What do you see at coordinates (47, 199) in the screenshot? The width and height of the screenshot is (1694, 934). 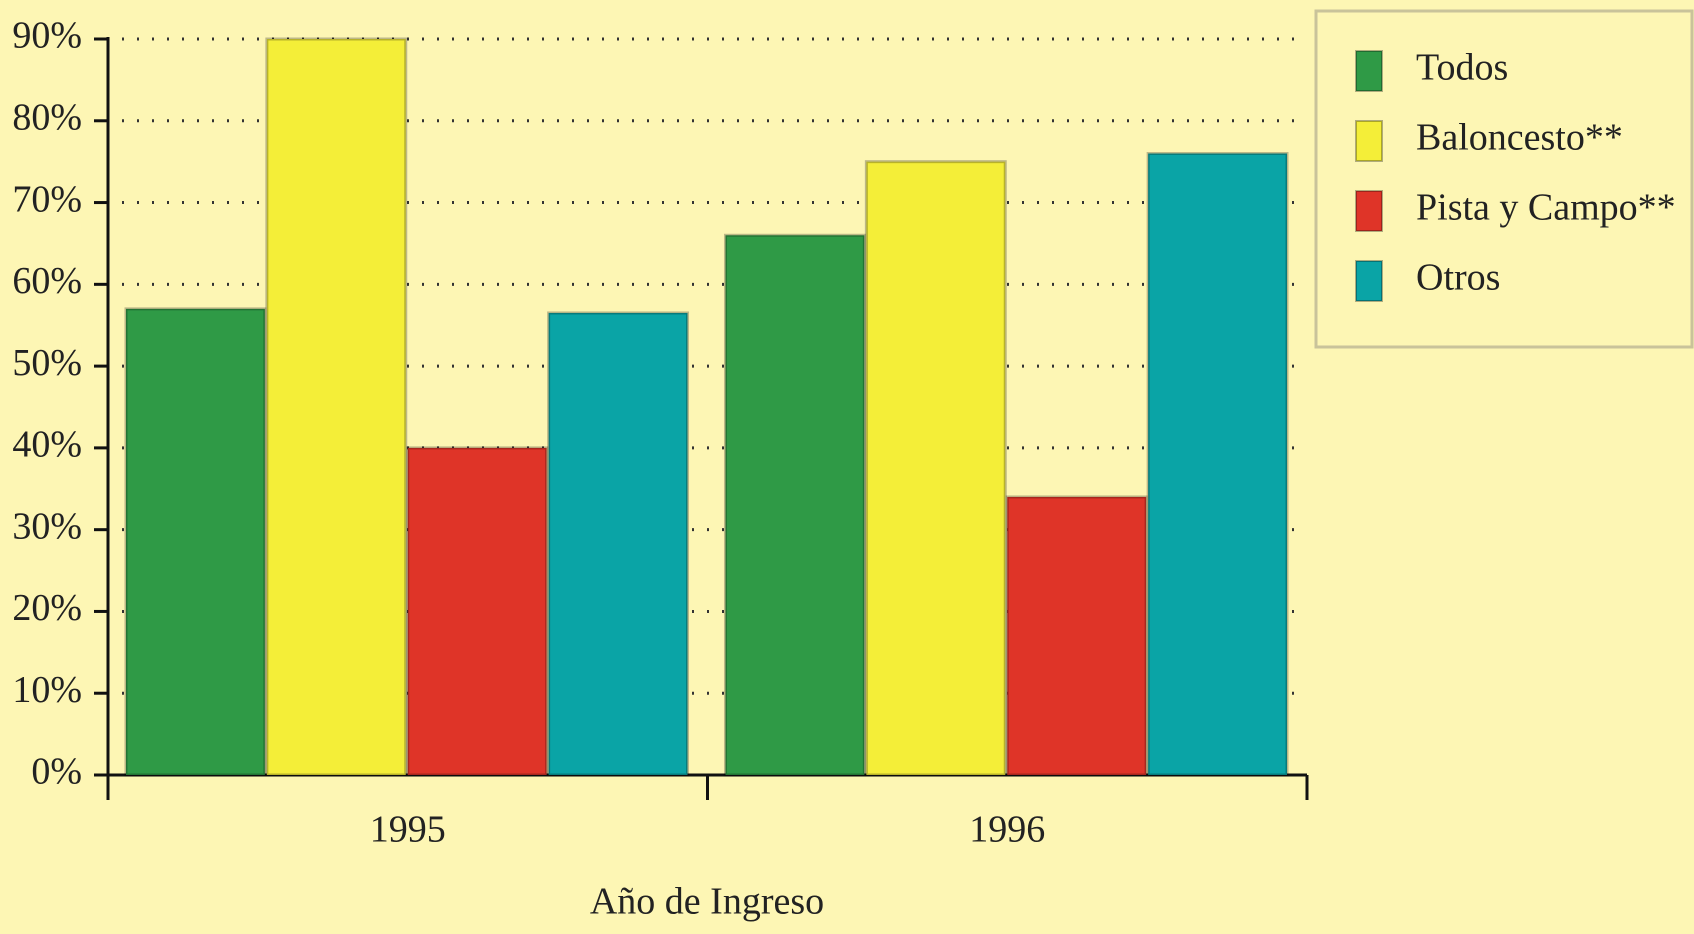 I see `y-tick-label: 70%` at bounding box center [47, 199].